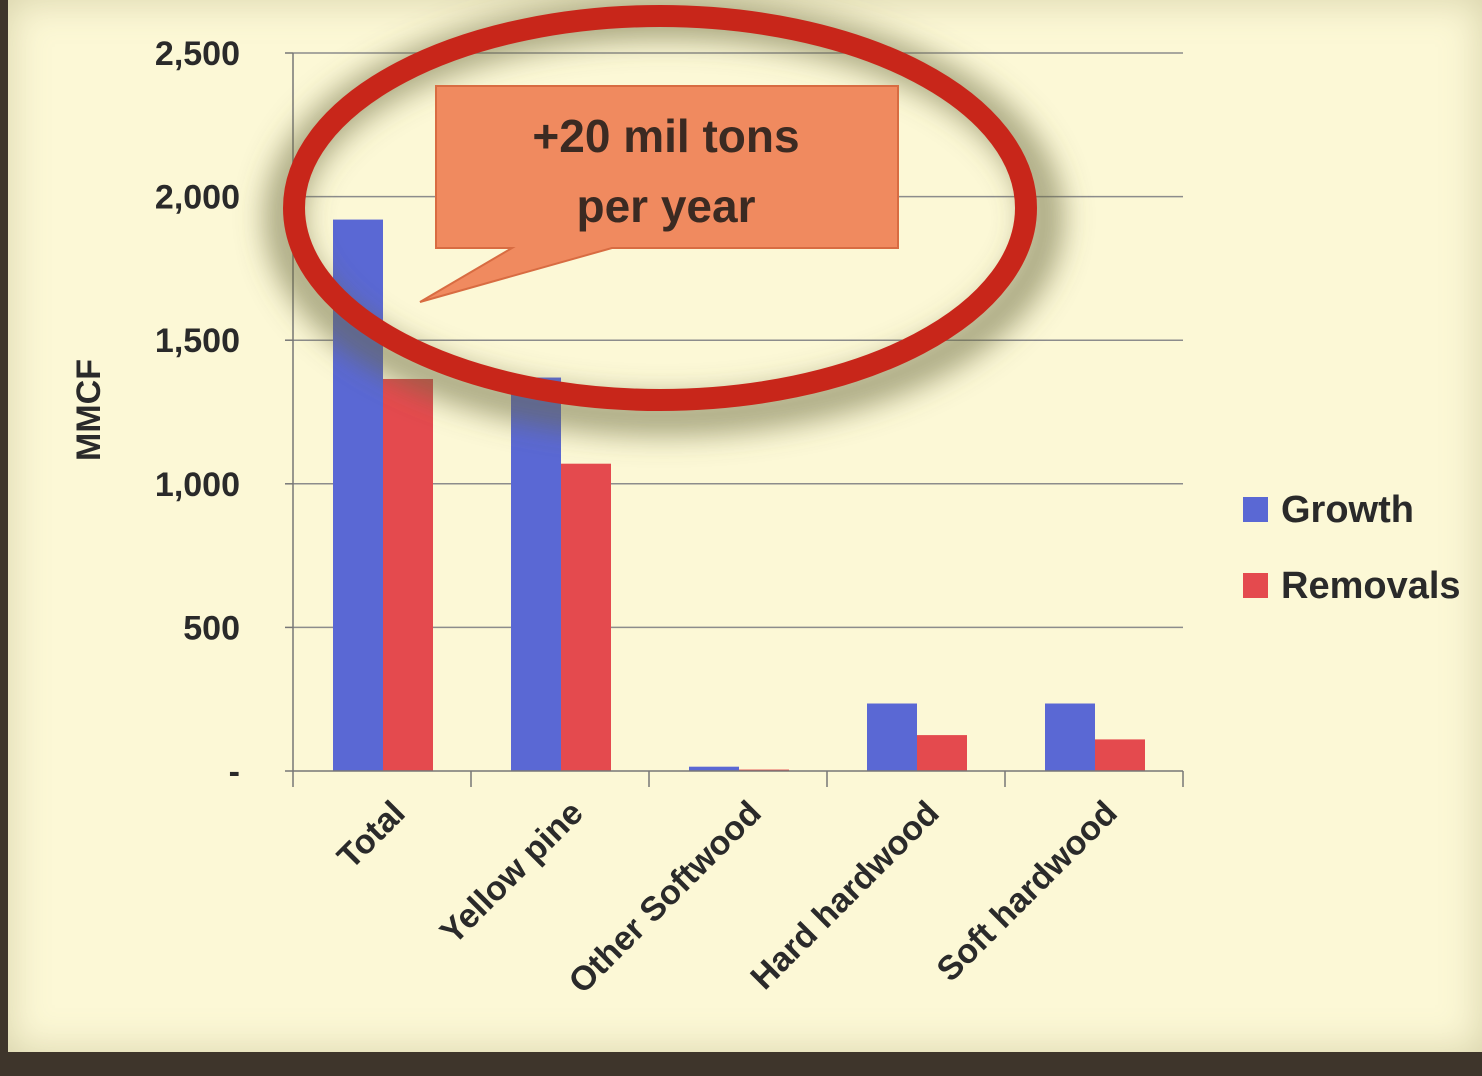  What do you see at coordinates (664, 897) in the screenshot?
I see `x-category-label: Other Softwood` at bounding box center [664, 897].